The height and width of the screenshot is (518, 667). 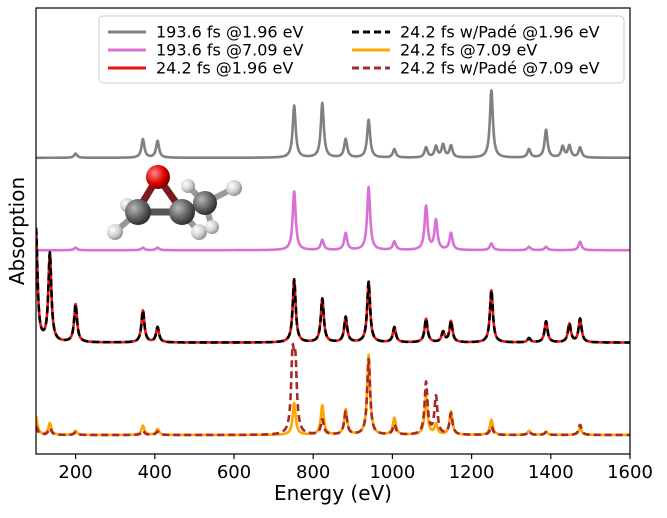 I want to click on x-tick-label: 1400, so click(x=551, y=472).